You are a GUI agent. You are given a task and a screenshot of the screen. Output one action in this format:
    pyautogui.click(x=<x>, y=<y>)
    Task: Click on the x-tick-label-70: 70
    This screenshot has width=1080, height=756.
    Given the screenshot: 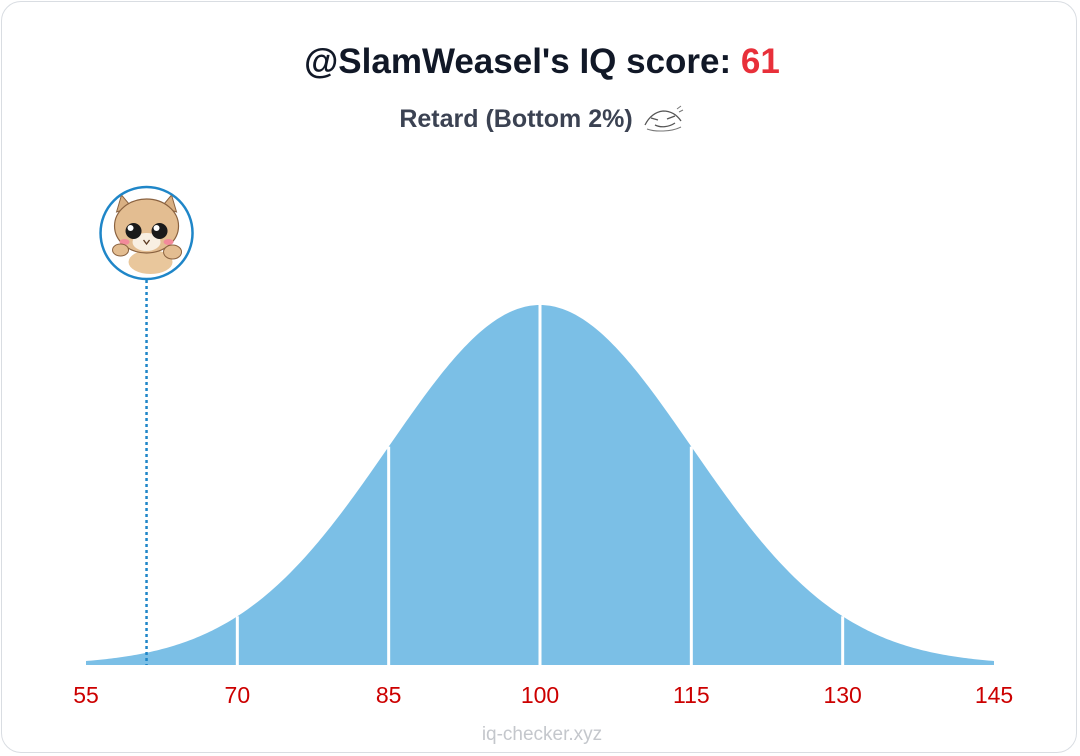 What is the action you would take?
    pyautogui.click(x=238, y=695)
    